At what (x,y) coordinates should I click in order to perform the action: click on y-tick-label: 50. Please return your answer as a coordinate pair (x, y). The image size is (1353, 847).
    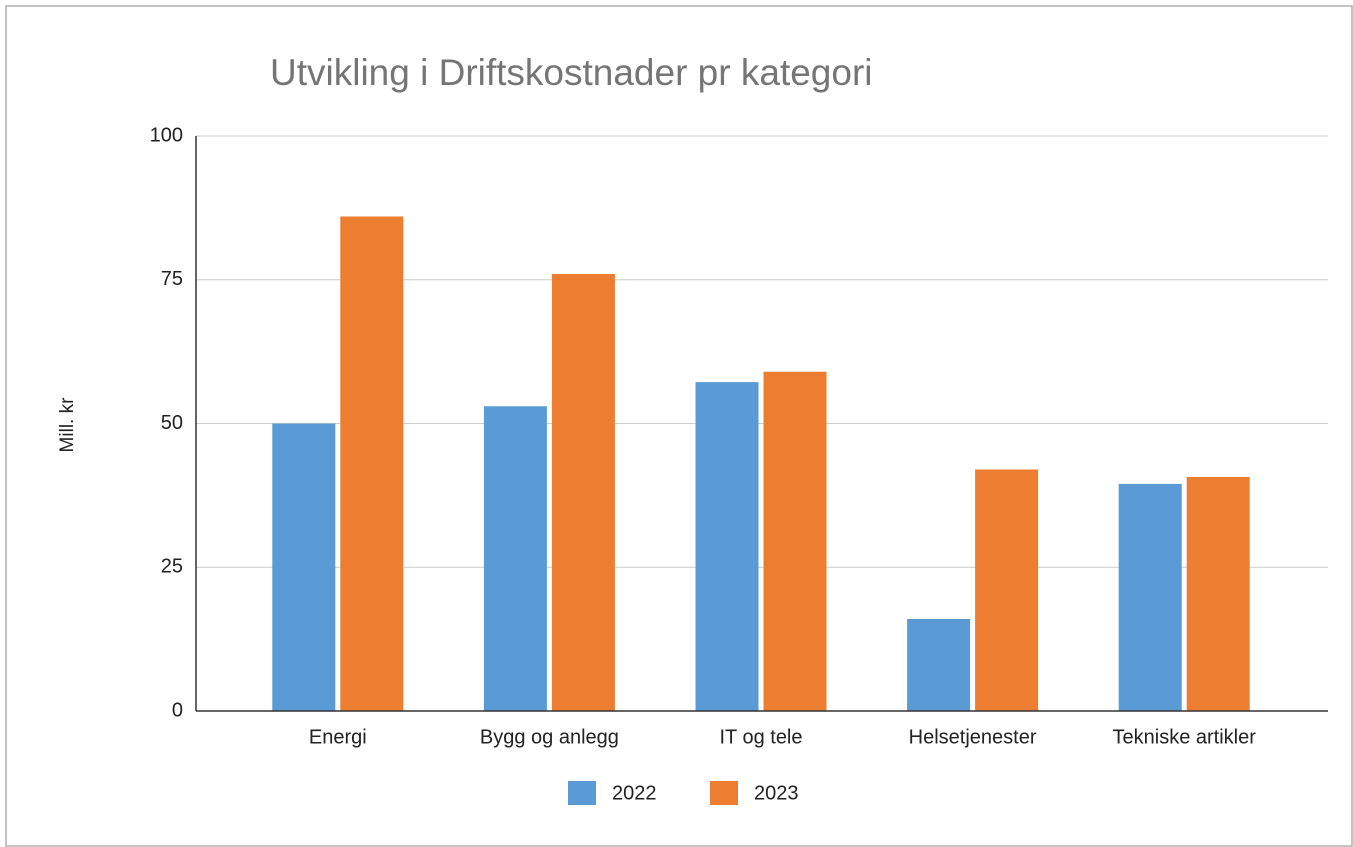
    Looking at the image, I should click on (172, 423).